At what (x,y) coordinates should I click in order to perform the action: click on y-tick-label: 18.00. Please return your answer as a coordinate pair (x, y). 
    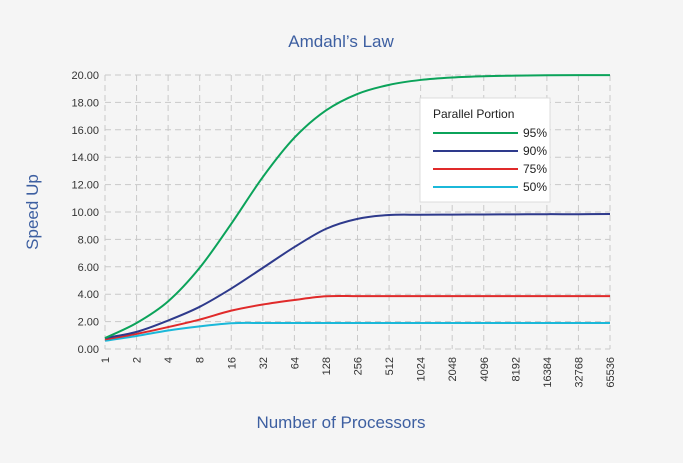
    Looking at the image, I should click on (85, 103).